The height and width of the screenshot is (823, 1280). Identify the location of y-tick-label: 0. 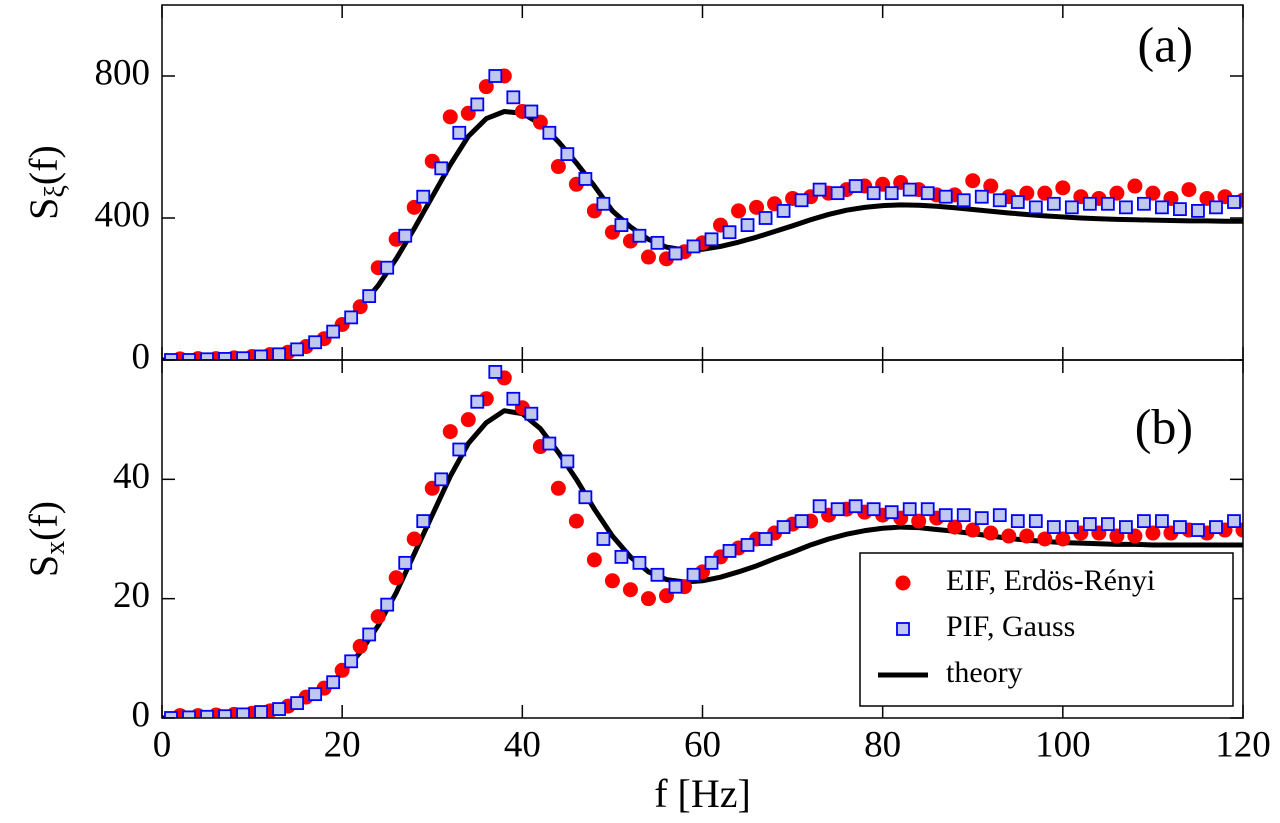
(141, 356).